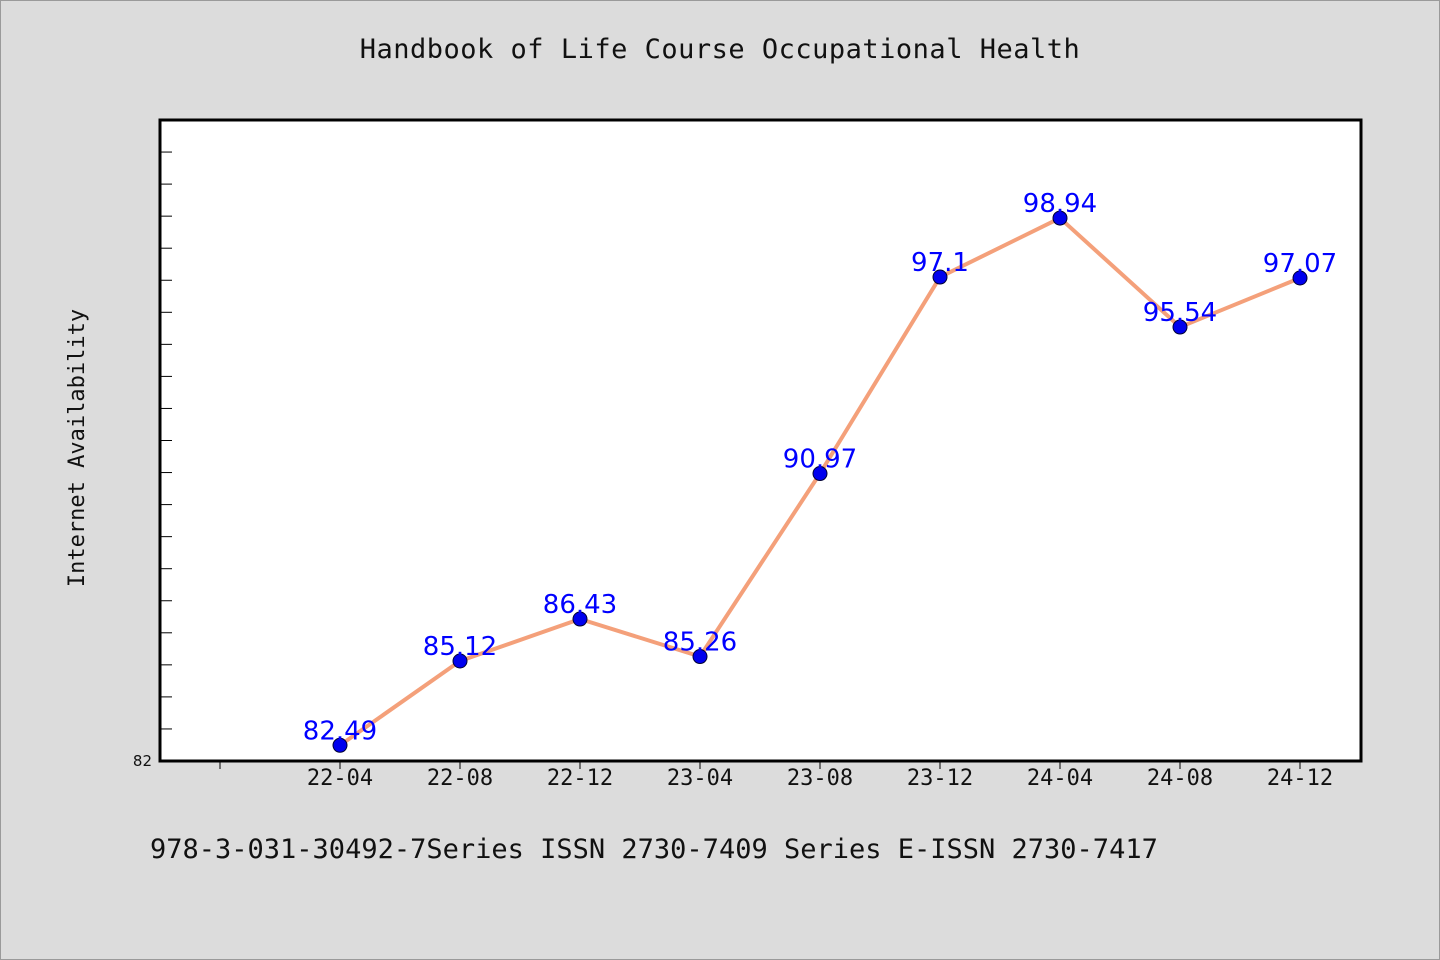 This screenshot has height=960, width=1440. I want to click on x-tick-label: 22-12, so click(580, 778).